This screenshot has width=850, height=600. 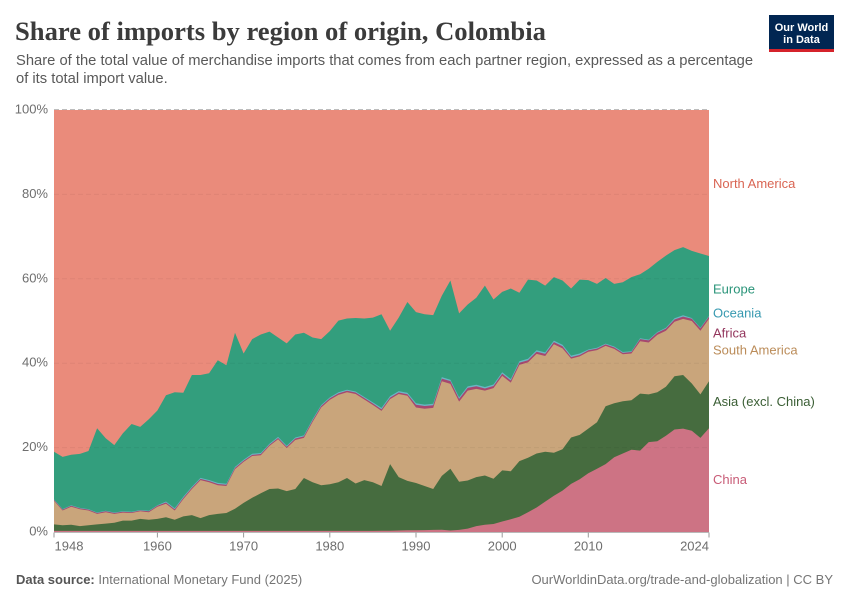 I want to click on svg-text: 80%, so click(x=35, y=193).